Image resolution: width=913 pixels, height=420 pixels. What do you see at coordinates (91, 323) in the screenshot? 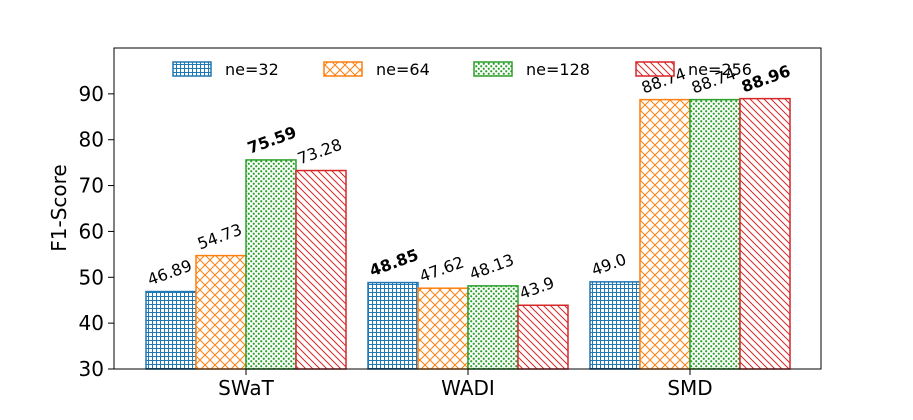
I see `y-tick-label: 40` at bounding box center [91, 323].